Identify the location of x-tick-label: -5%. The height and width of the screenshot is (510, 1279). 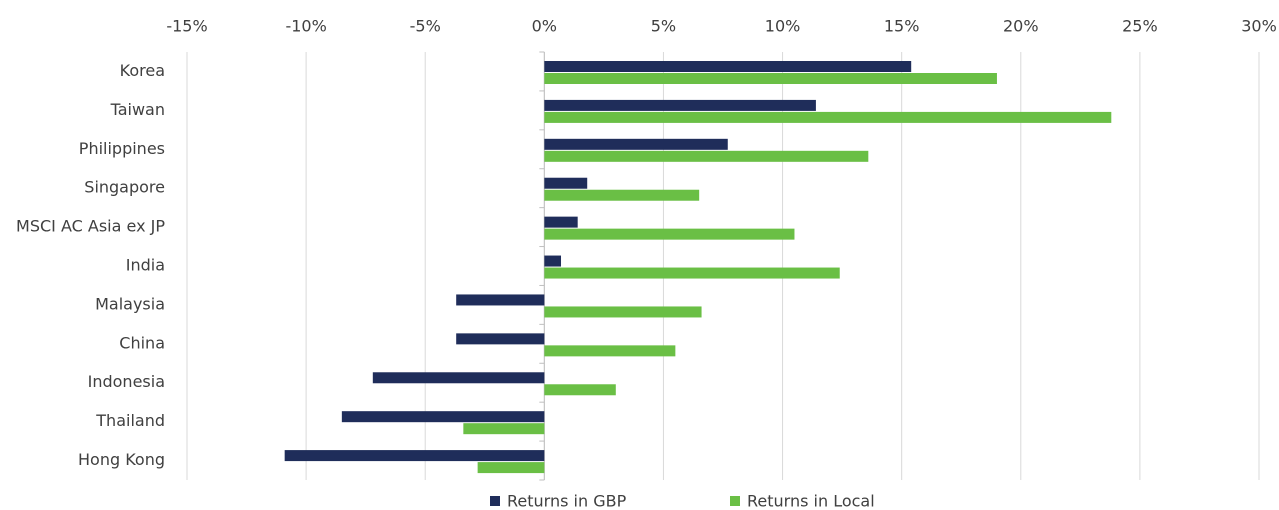
(425, 26).